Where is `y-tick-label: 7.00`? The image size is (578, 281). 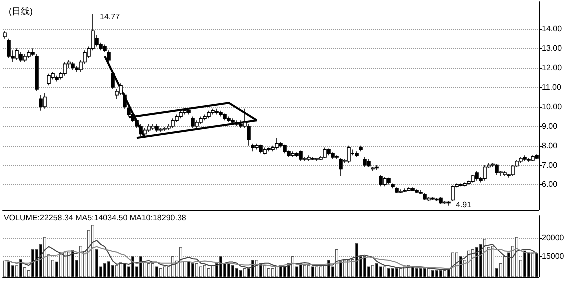
y-tick-label: 7.00 is located at coordinates (550, 165).